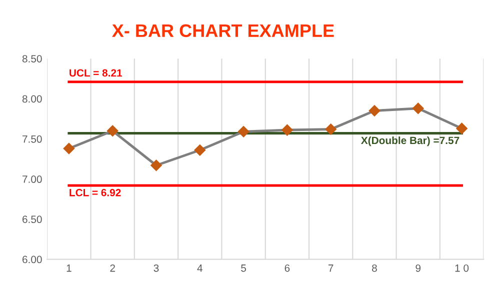  I want to click on x-tick-label: 3, so click(156, 268).